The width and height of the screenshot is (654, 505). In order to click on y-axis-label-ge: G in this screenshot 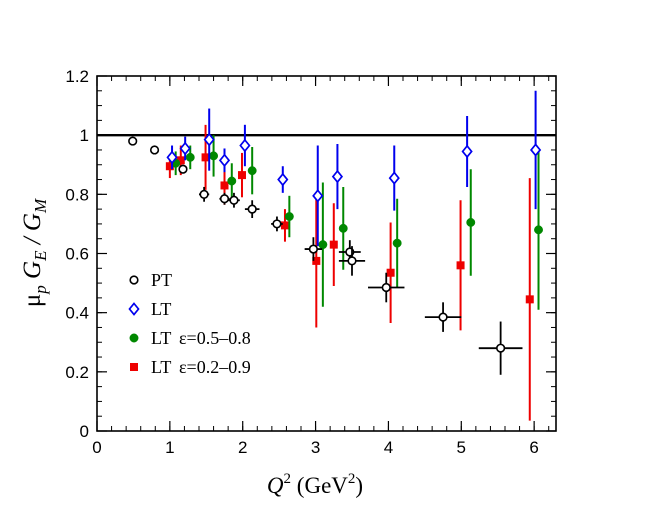, I will do `click(32, 273)`.